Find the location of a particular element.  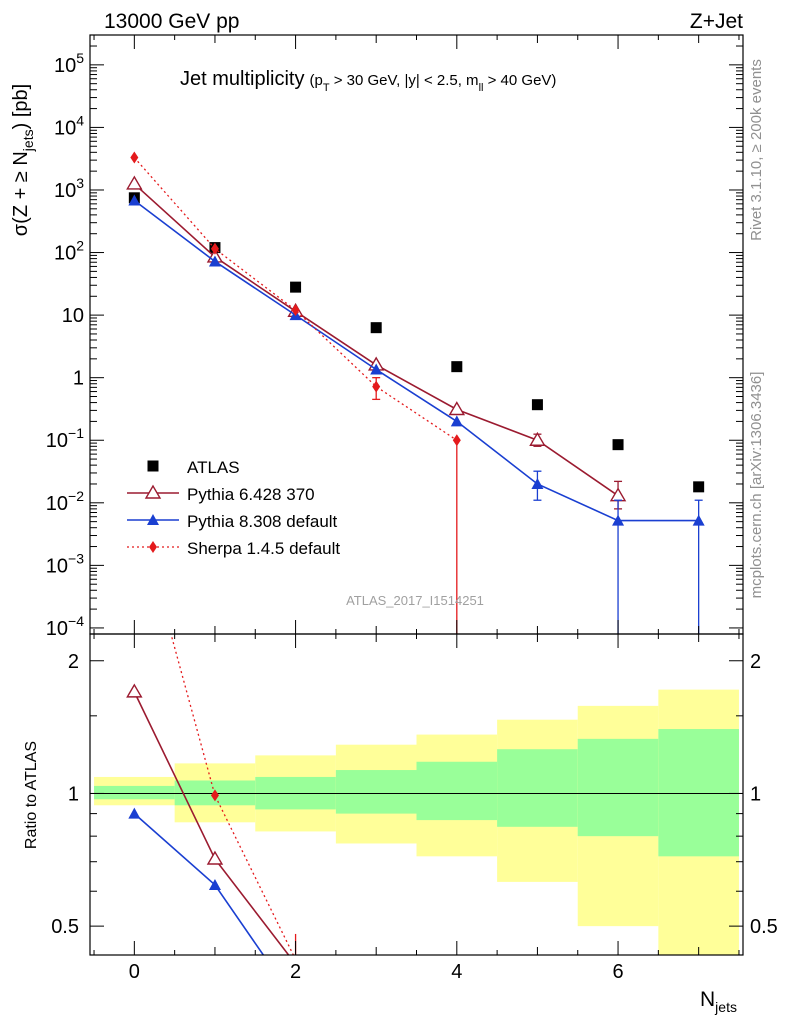

x-tick-label: 6 is located at coordinates (617, 972).